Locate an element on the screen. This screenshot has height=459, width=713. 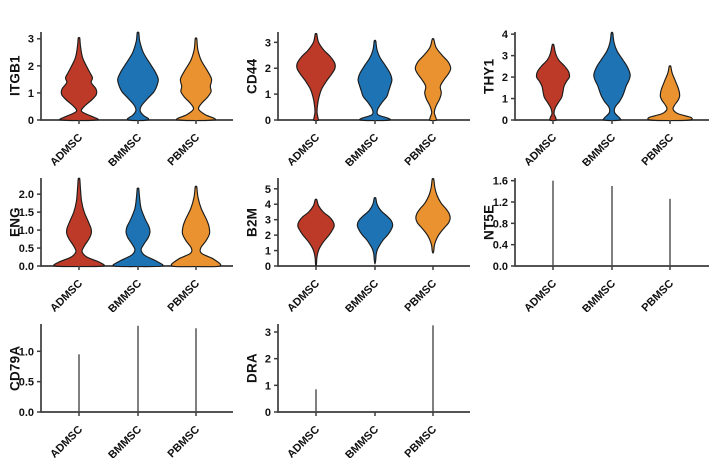
violin-cd44-pbmsc is located at coordinates (433, 80).